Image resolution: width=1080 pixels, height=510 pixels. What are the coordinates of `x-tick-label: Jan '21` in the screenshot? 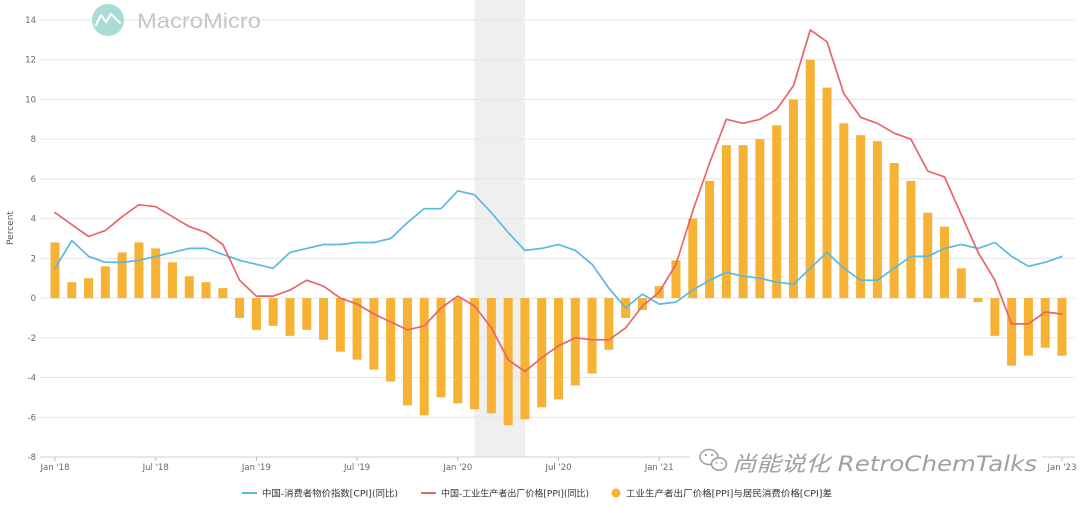 It's located at (659, 468).